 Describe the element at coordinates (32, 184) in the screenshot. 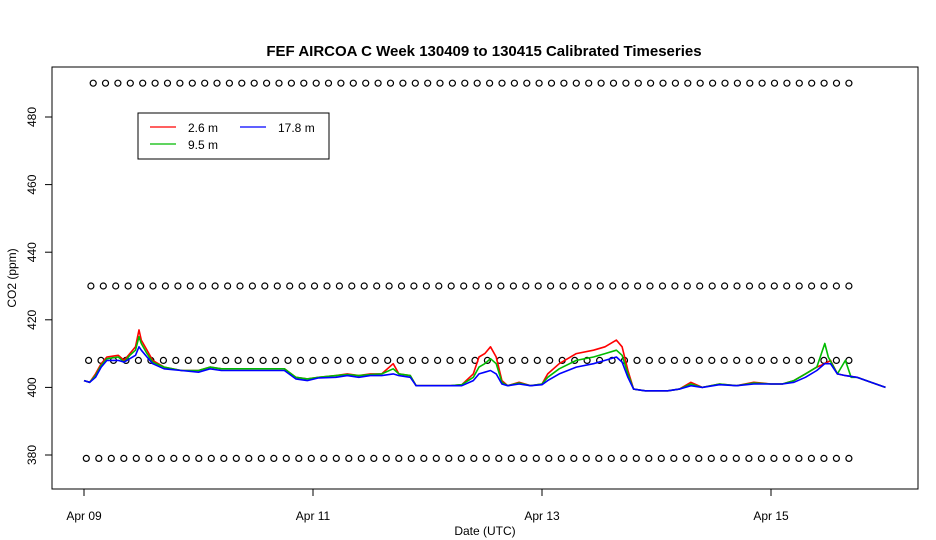

I see `y-tick-label: 460` at that location.